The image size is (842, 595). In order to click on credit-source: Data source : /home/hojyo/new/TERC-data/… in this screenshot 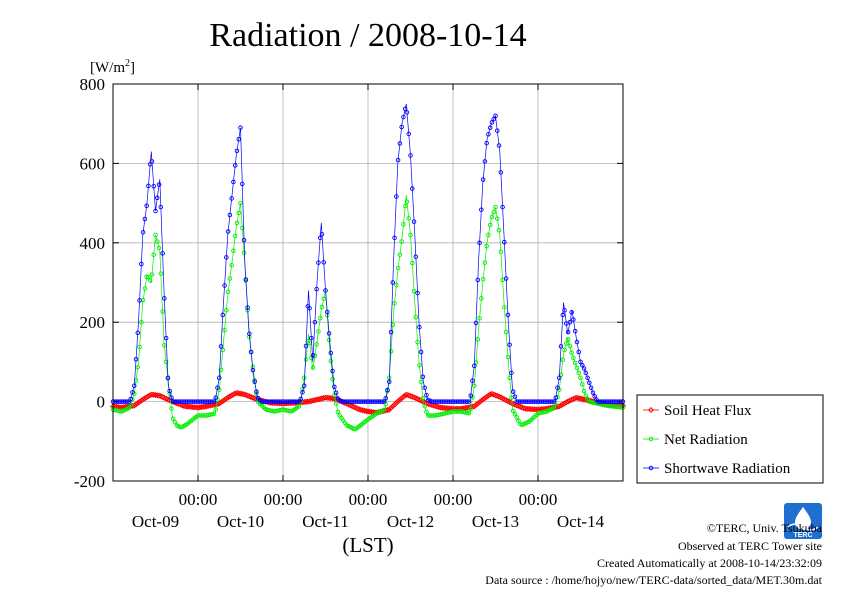, I will do `click(653, 580)`.